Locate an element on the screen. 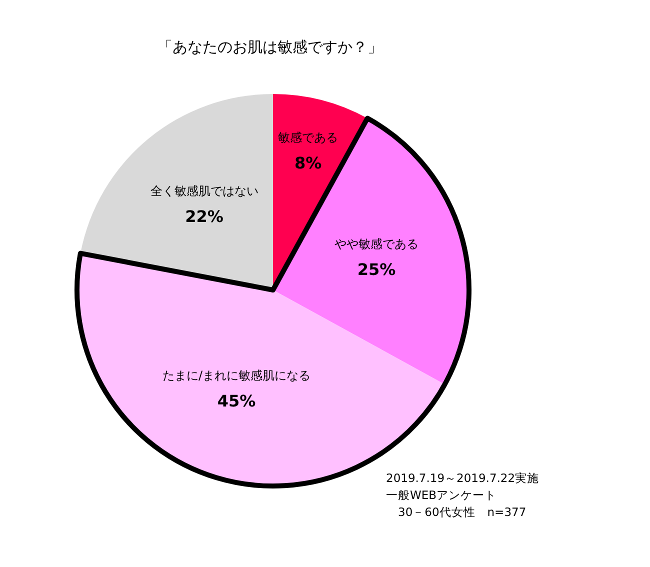  slice-label: やや敏感である is located at coordinates (376, 243).